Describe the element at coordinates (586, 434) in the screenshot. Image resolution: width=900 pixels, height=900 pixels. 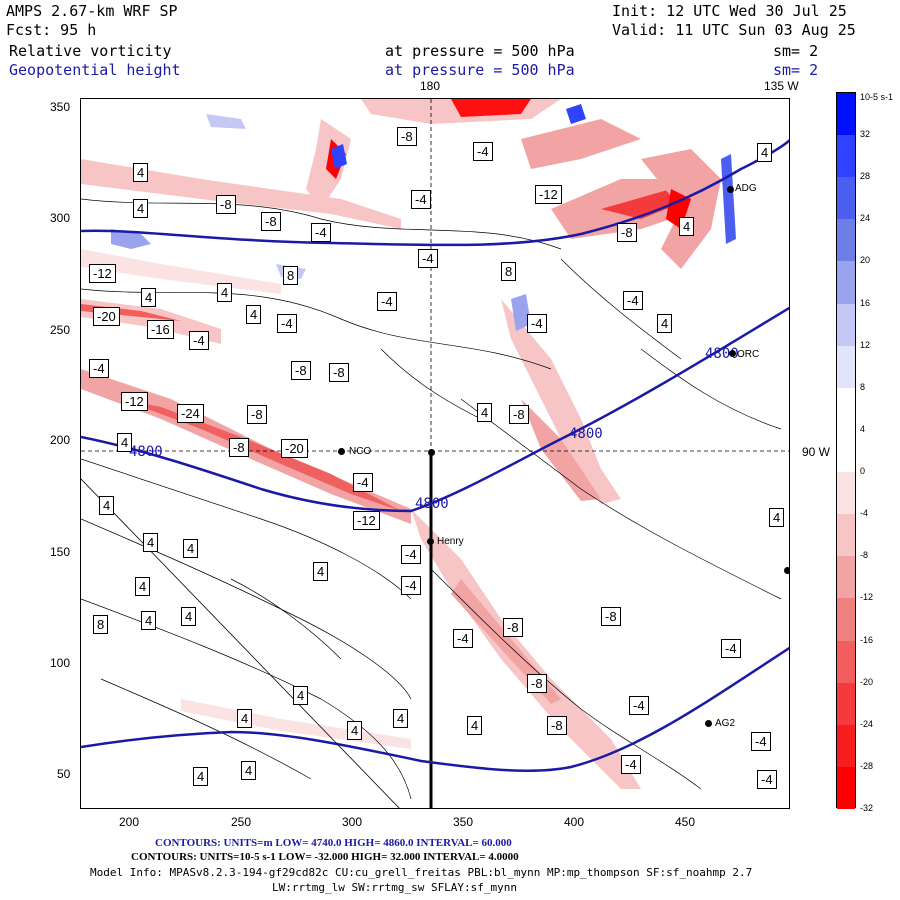
I see `height-label: 4800` at that location.